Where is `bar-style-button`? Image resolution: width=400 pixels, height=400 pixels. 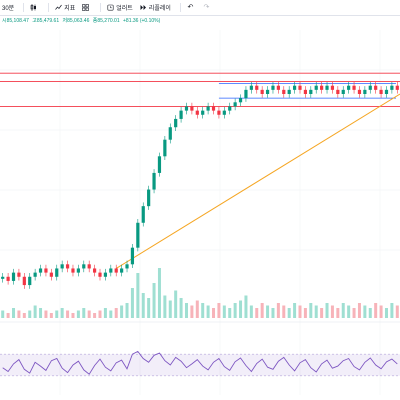 bar-style-button is located at coordinates (34, 7).